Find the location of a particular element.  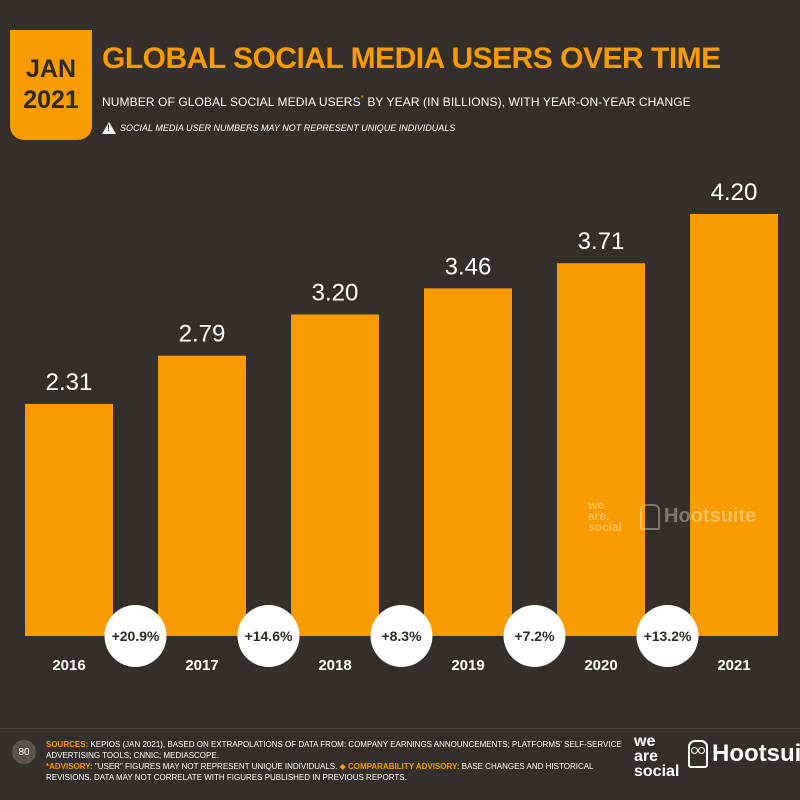

bar-value-label: 3.20 is located at coordinates (335, 292).